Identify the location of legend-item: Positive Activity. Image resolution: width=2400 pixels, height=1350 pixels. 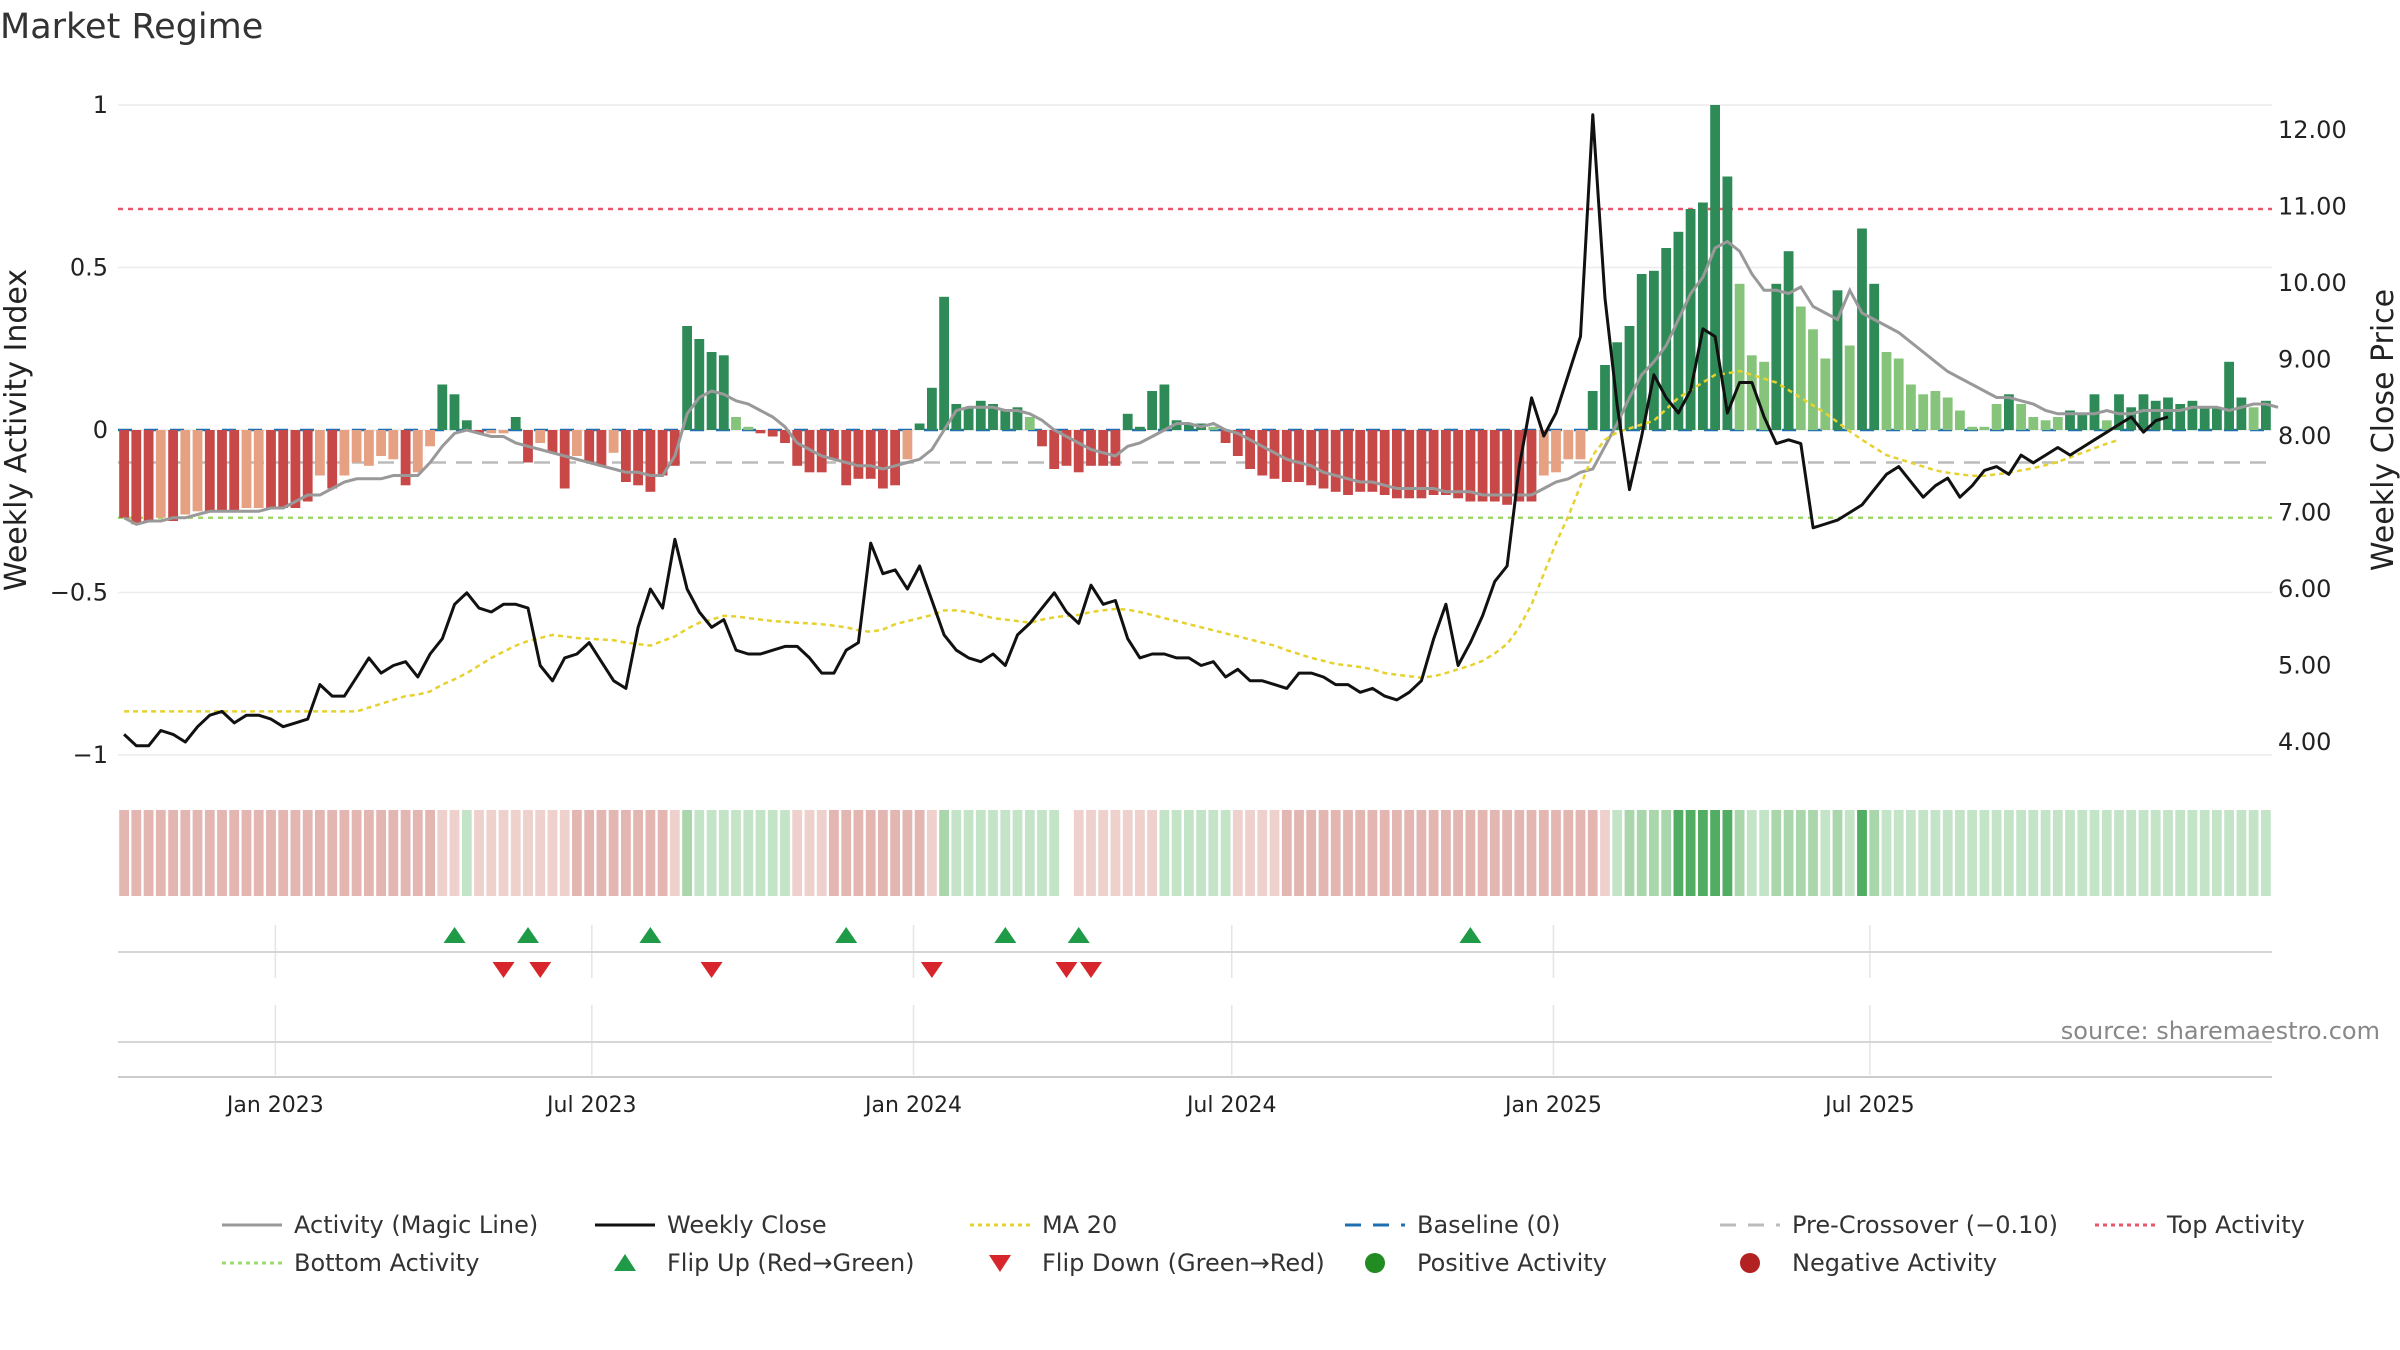
(1486, 1263).